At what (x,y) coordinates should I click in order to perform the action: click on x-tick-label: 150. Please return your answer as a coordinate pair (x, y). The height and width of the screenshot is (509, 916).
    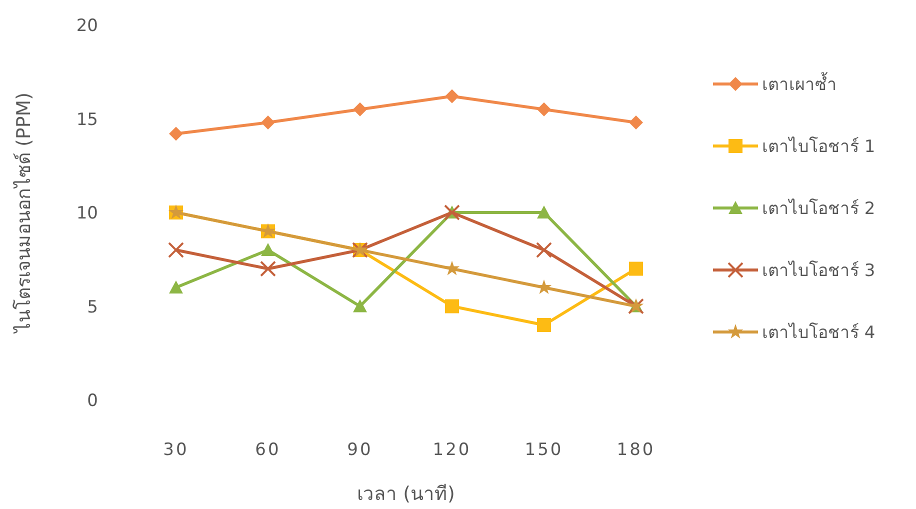
    Looking at the image, I should click on (544, 450).